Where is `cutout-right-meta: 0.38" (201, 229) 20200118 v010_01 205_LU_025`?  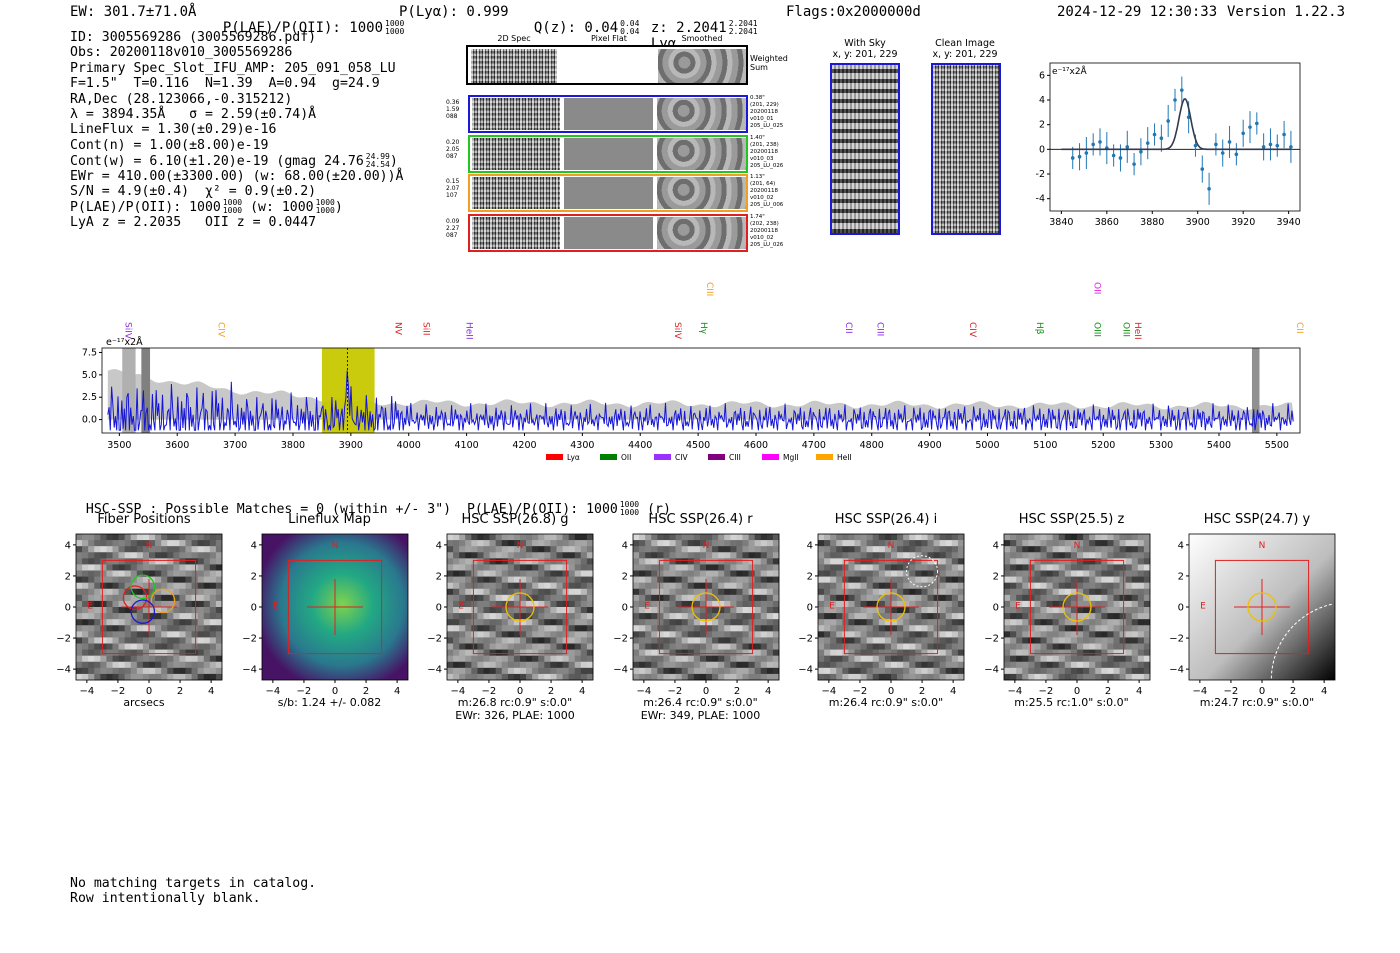 cutout-right-meta: 0.38" (201, 229) 20200118 v010_01 205_LU_025 is located at coordinates (780, 112).